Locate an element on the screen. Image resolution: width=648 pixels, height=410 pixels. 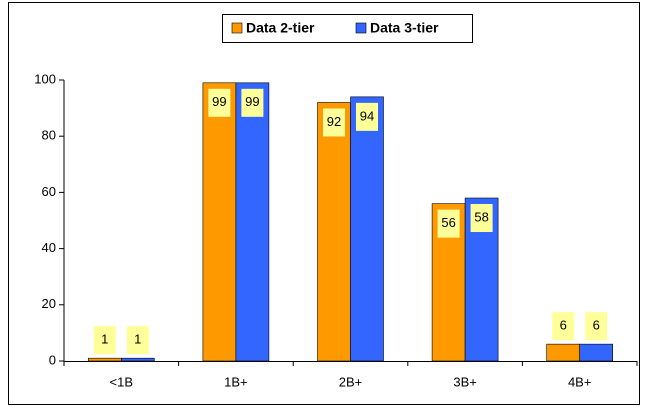
x-tick-label: 2B+ is located at coordinates (351, 381).